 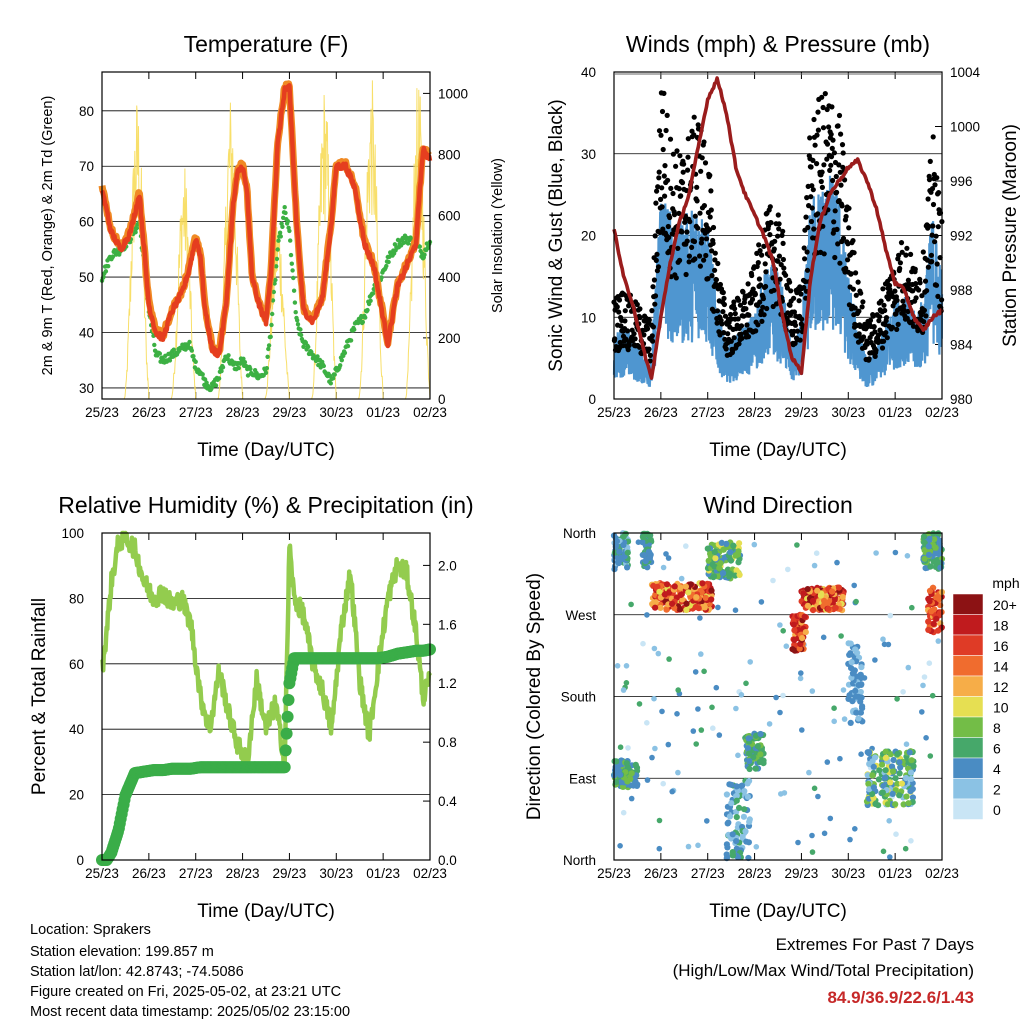 What do you see at coordinates (447, 860) in the screenshot?
I see `humidity-y2tick-label: 0.0` at bounding box center [447, 860].